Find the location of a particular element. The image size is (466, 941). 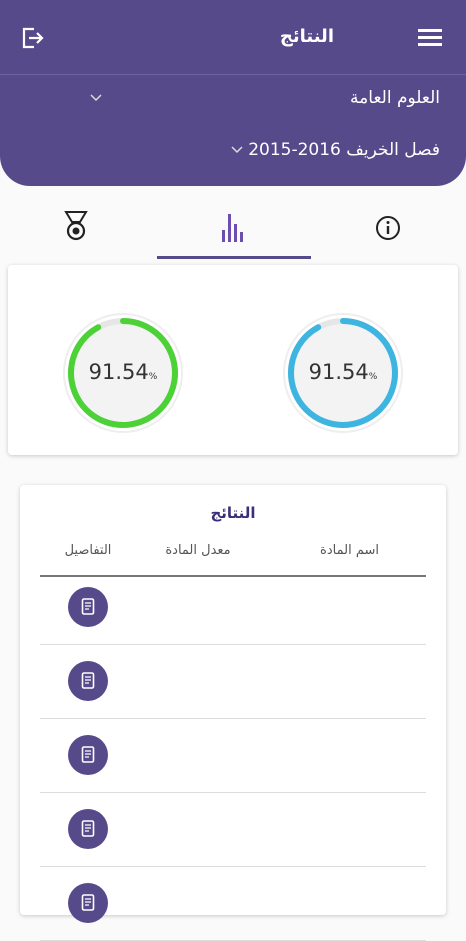

subject-dropdown: العلوم العامة is located at coordinates (395, 98).